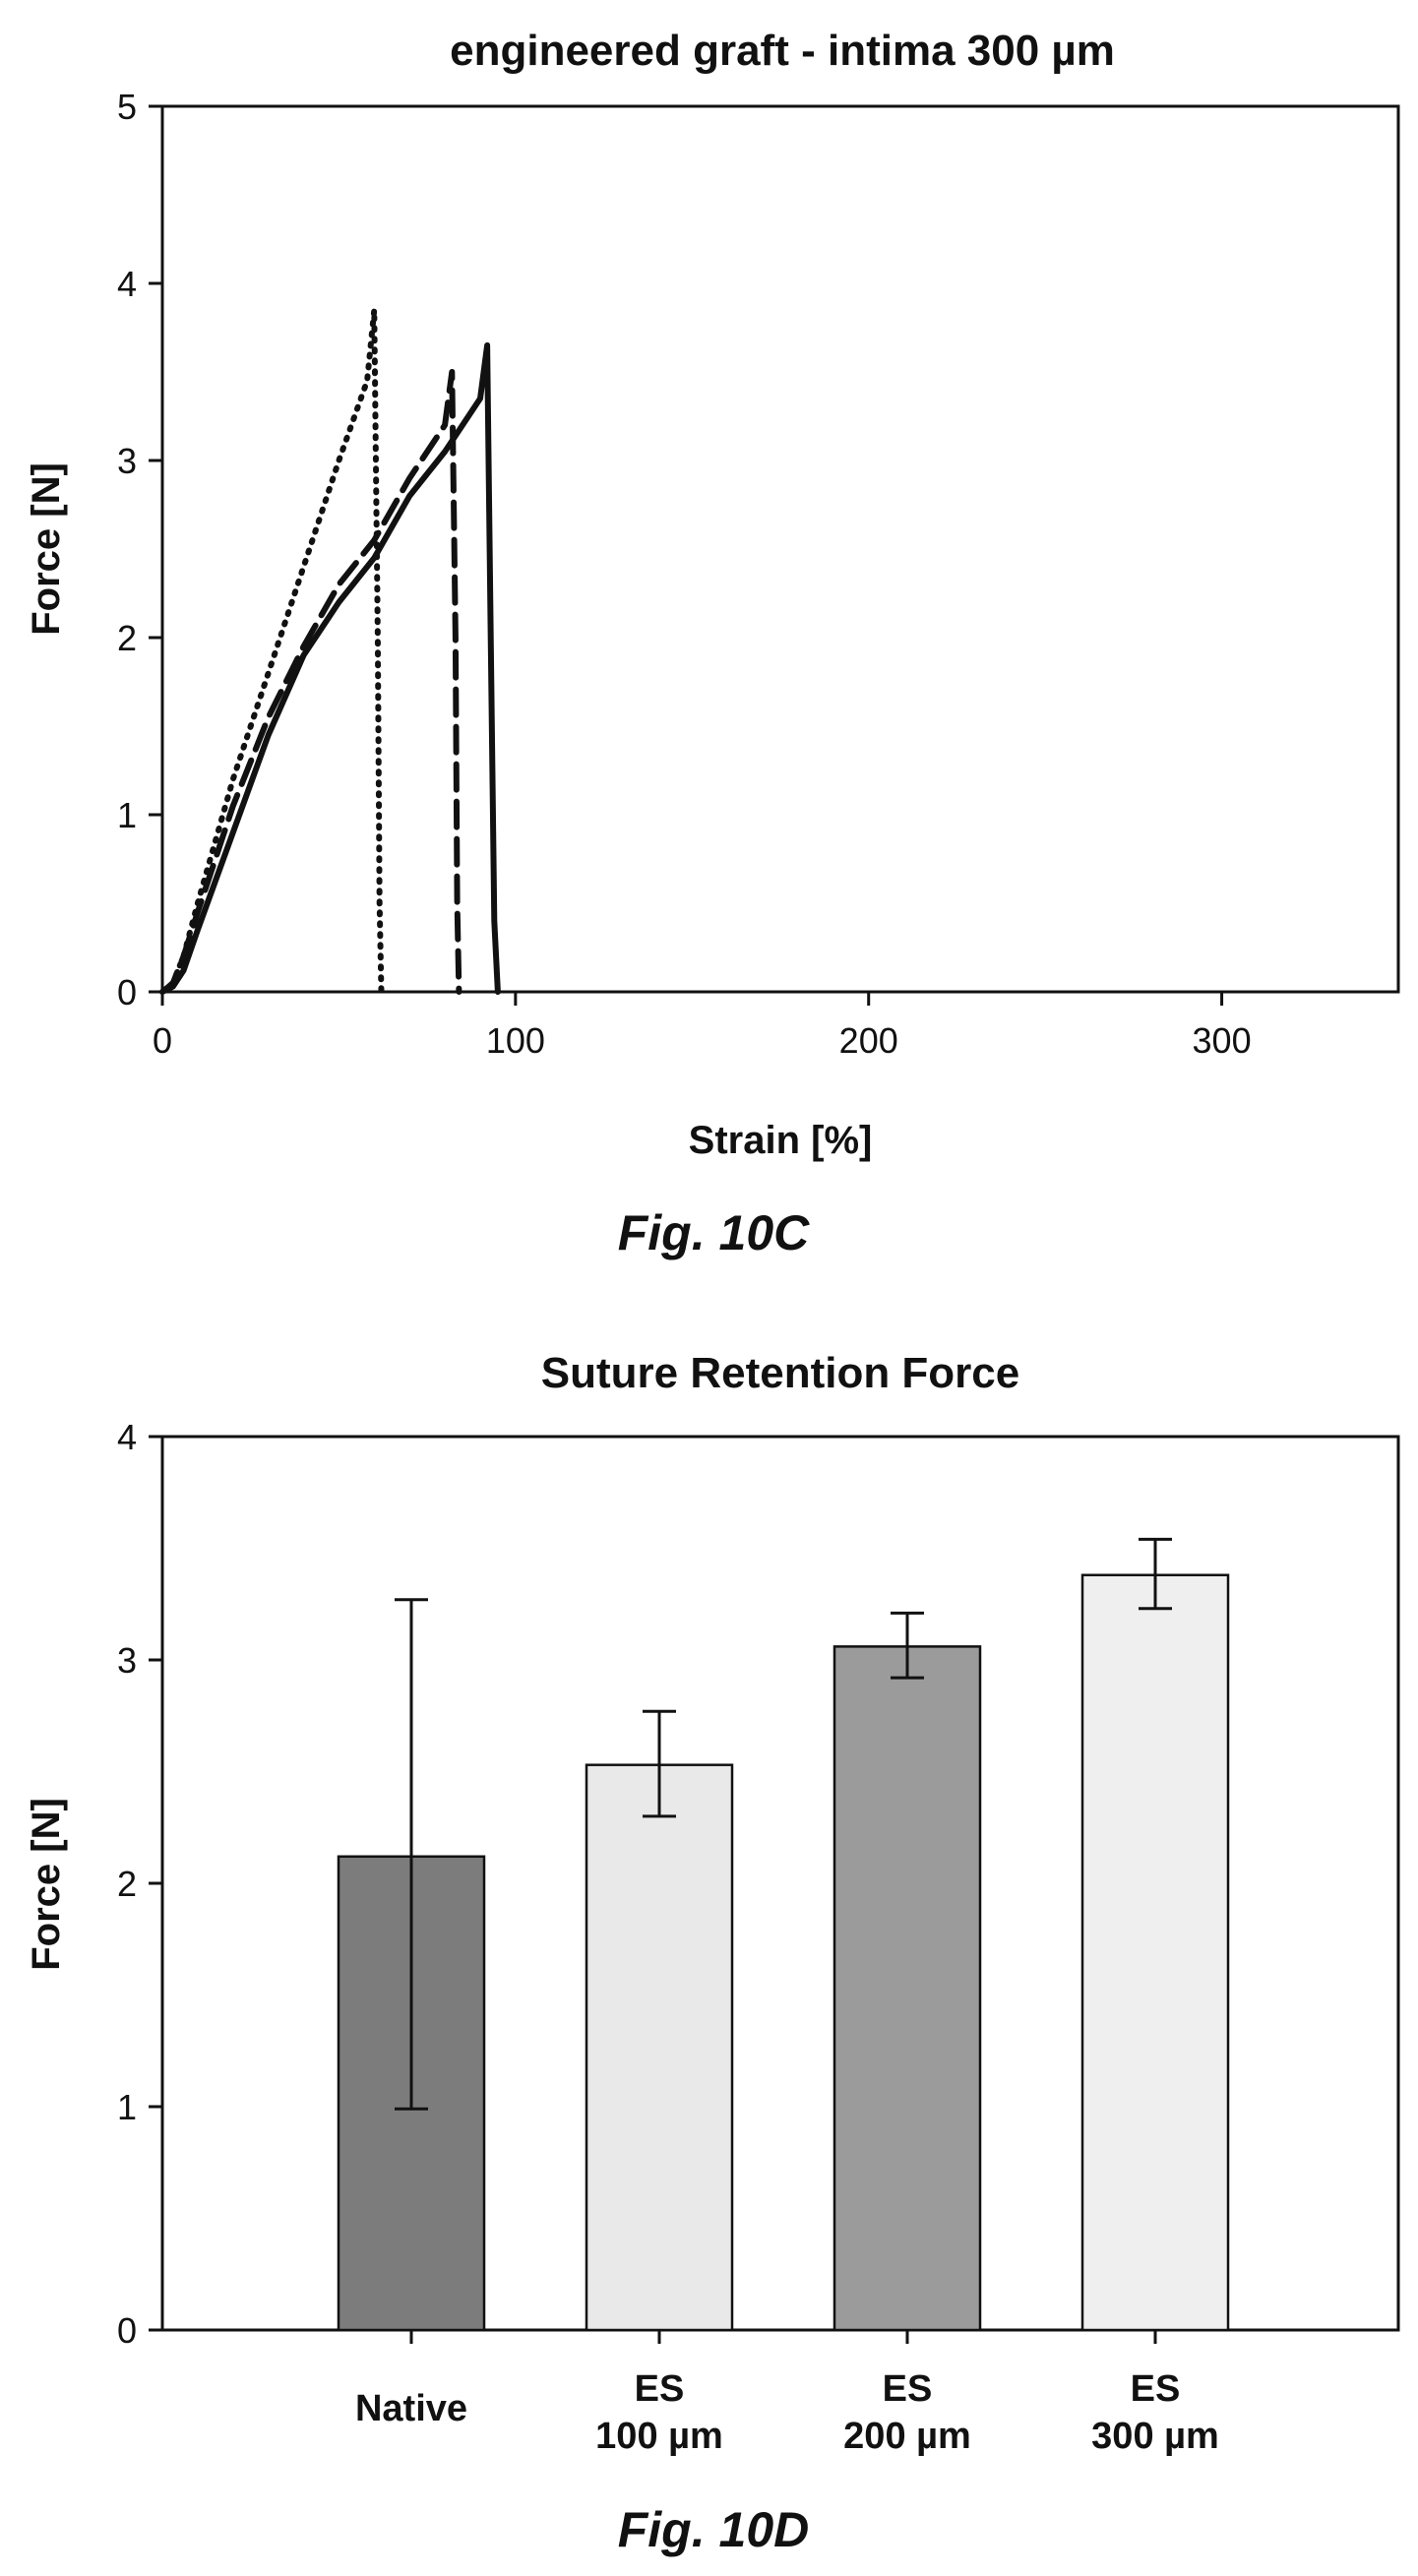 The image size is (1418, 2576). What do you see at coordinates (1222, 1040) in the screenshot?
I see `x-tick-label: 300` at bounding box center [1222, 1040].